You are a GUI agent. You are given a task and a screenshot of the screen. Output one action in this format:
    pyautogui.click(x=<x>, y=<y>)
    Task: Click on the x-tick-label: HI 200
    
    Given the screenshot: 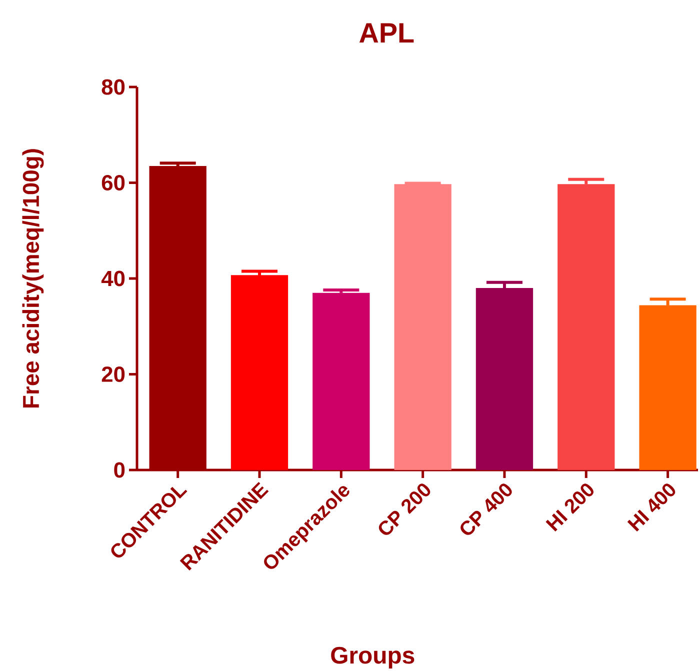 What is the action you would take?
    pyautogui.click(x=570, y=508)
    